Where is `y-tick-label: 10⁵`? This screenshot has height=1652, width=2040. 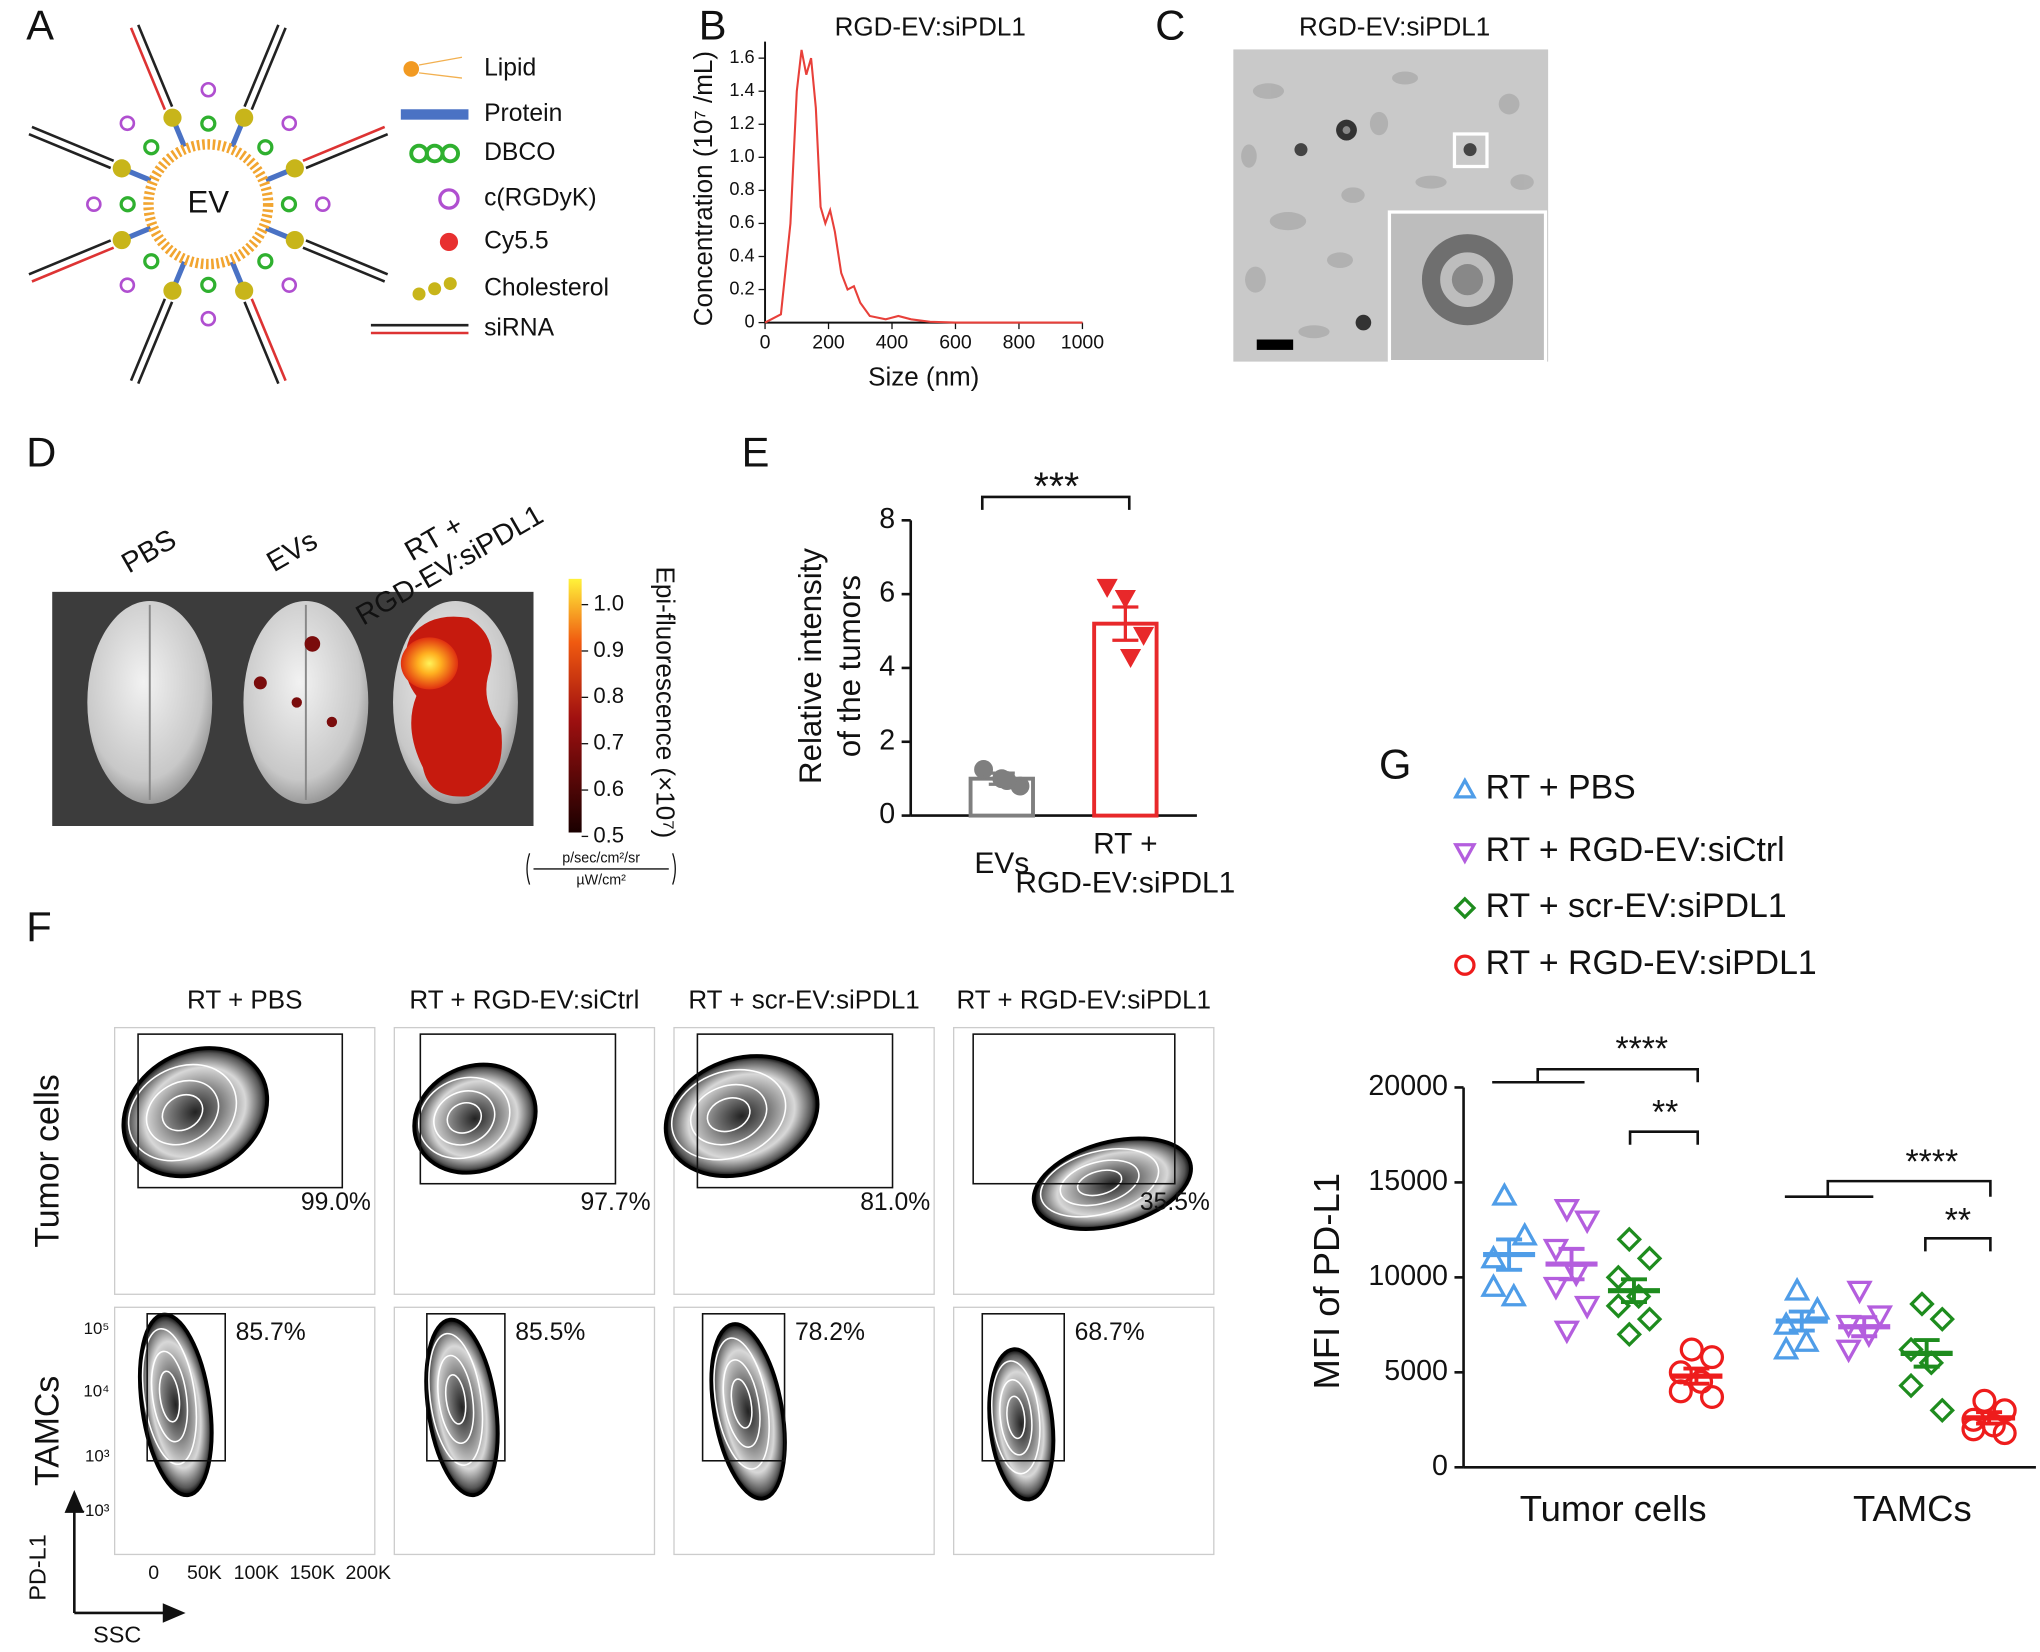
y-tick-label: 10⁵ is located at coordinates (97, 1328).